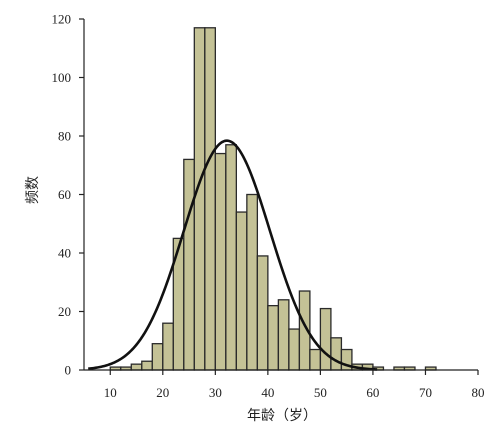  What do you see at coordinates (294, 385) in the screenshot?
I see `x-axis-ticks: 10 20 30 40 50 60 70 80` at bounding box center [294, 385].